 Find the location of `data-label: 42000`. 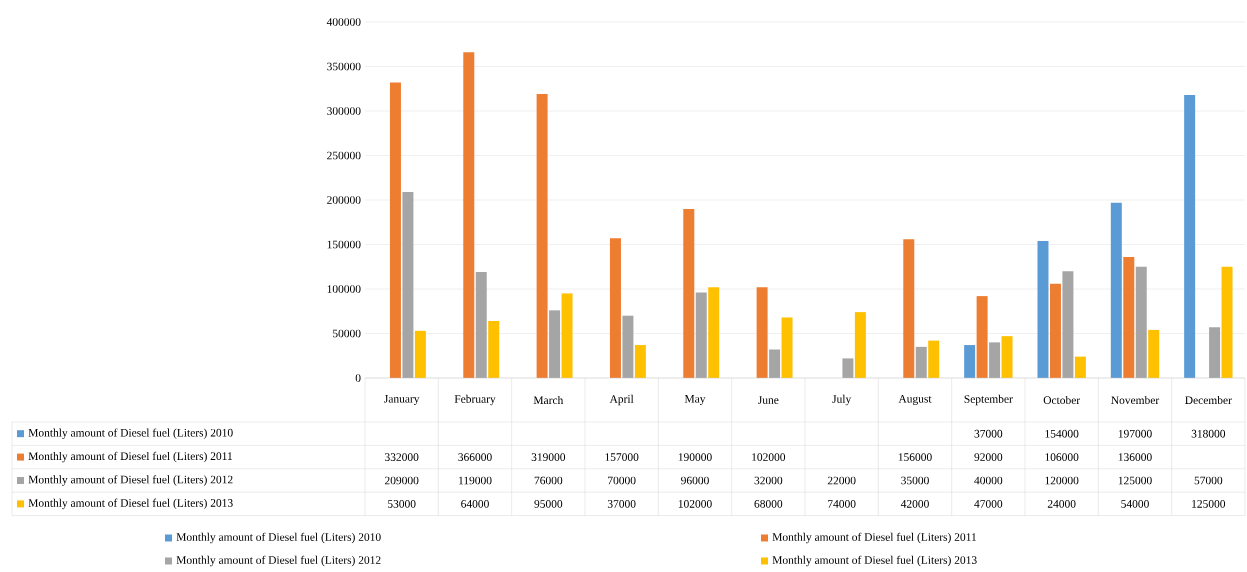

data-label: 42000 is located at coordinates (914, 504).